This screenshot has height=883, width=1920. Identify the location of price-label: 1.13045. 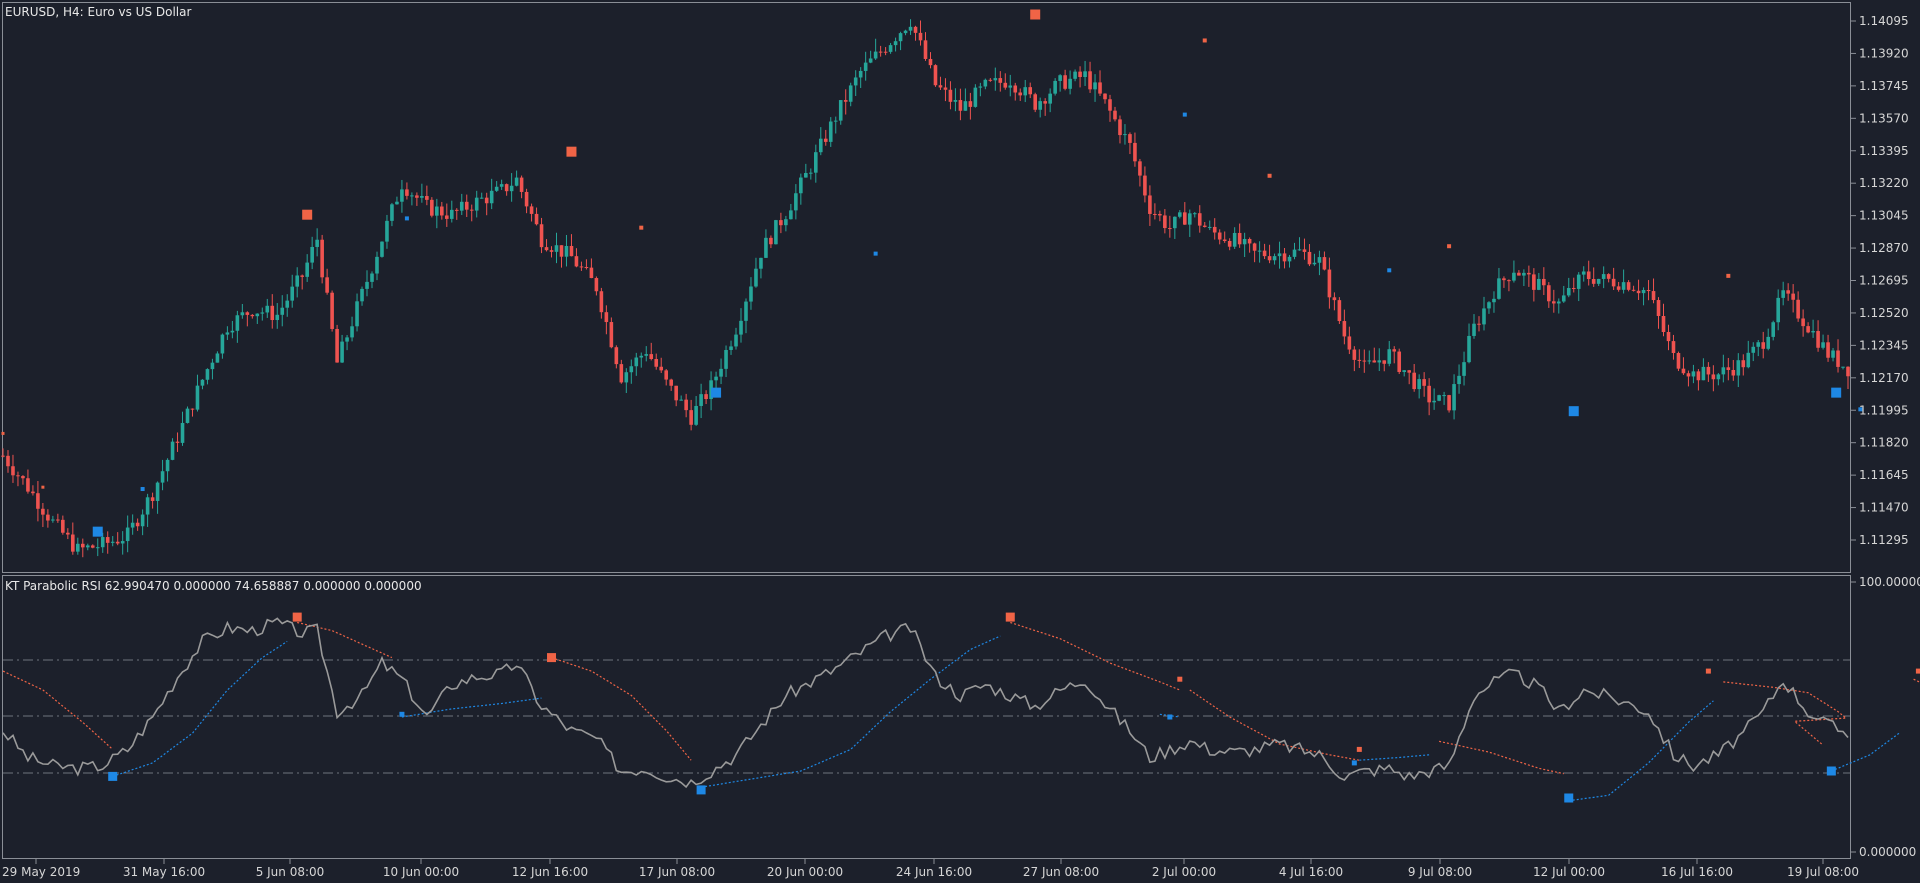
(1884, 216).